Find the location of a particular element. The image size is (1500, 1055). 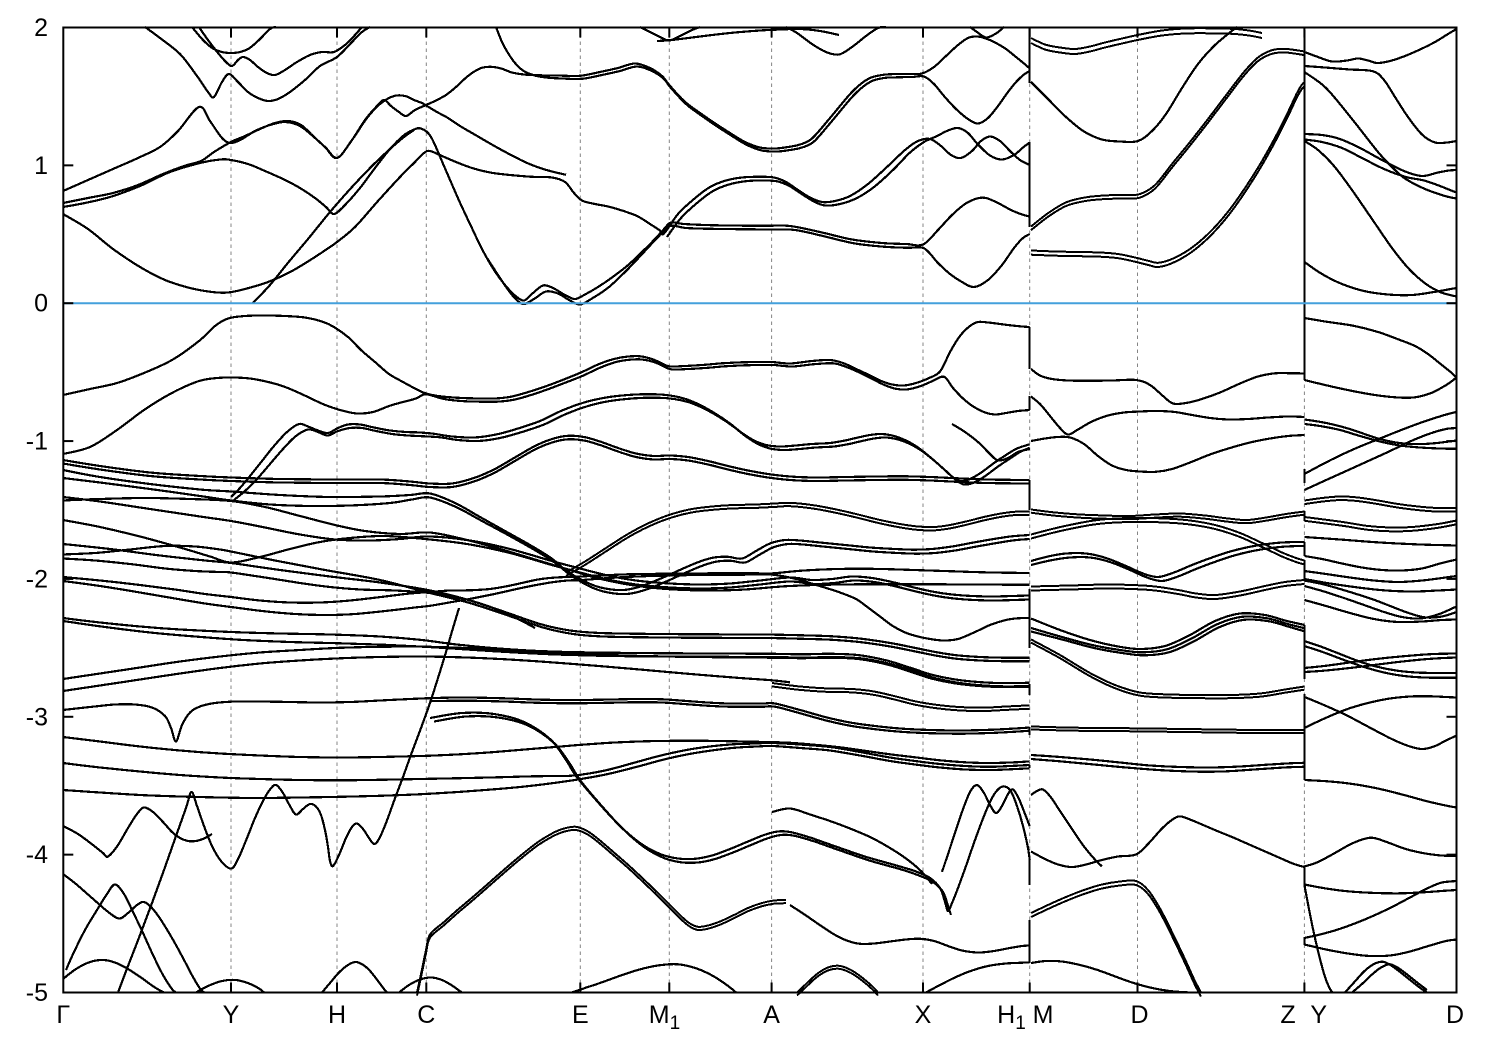

svg-text: C is located at coordinates (426, 1015).